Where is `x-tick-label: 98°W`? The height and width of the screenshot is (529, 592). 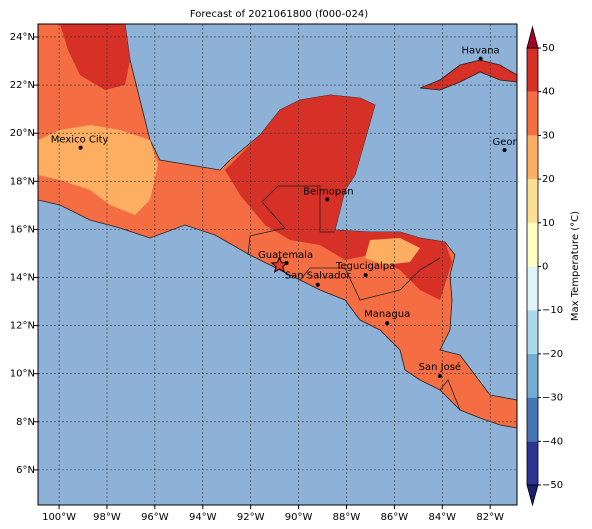
x-tick-label: 98°W is located at coordinates (107, 517).